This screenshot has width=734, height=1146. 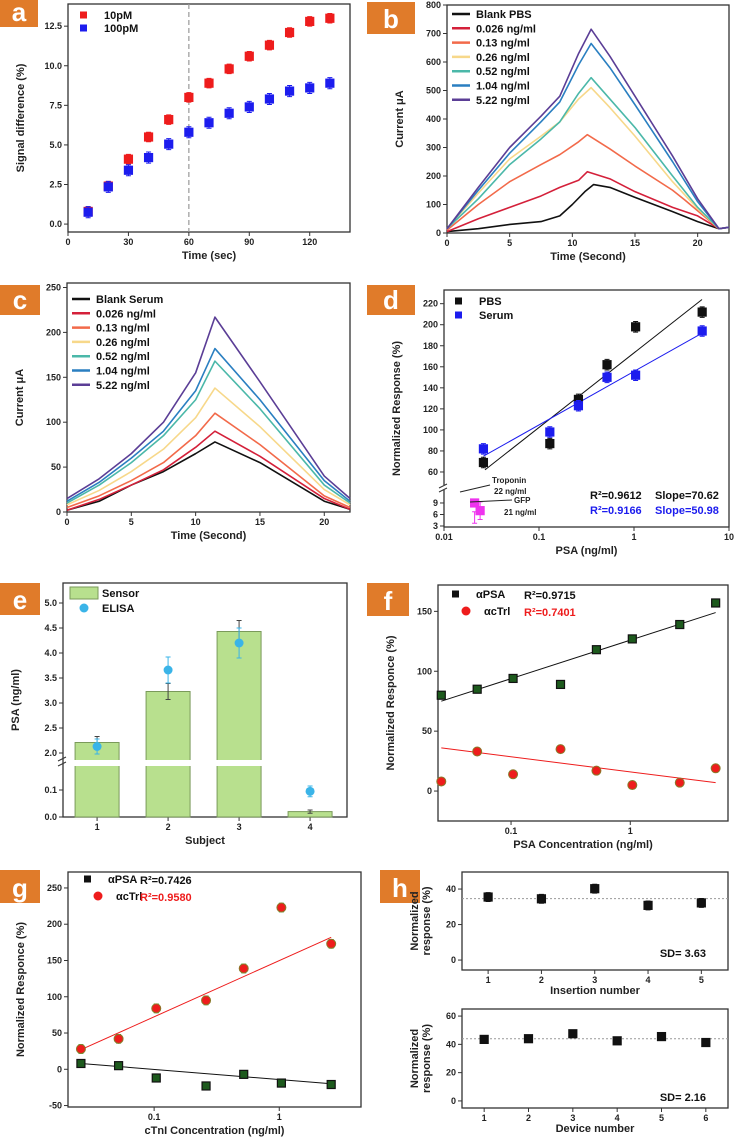 What do you see at coordinates (55, 1106) in the screenshot?
I see `y-tick-label: -50` at bounding box center [55, 1106].